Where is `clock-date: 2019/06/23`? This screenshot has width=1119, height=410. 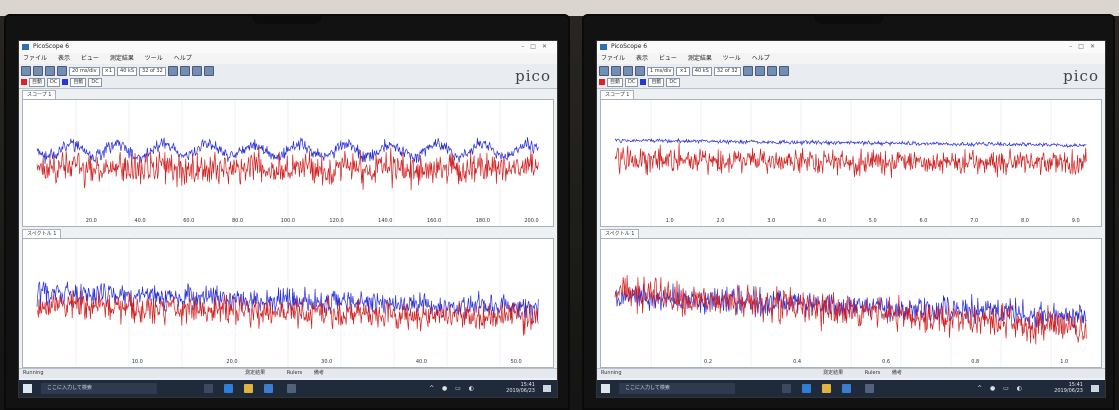 clock-date: 2019/06/23 is located at coordinates (1068, 391).